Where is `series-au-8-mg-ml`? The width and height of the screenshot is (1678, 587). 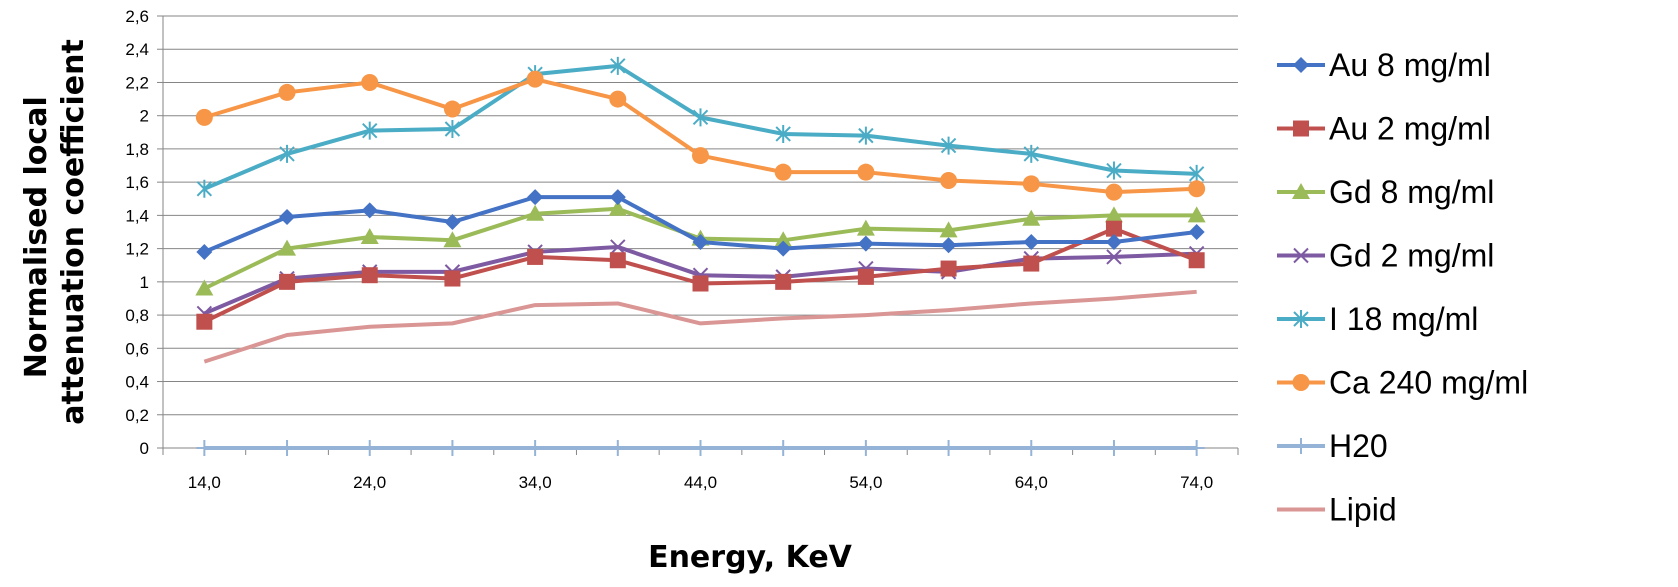
series-au-8-mg-ml is located at coordinates (700, 224).